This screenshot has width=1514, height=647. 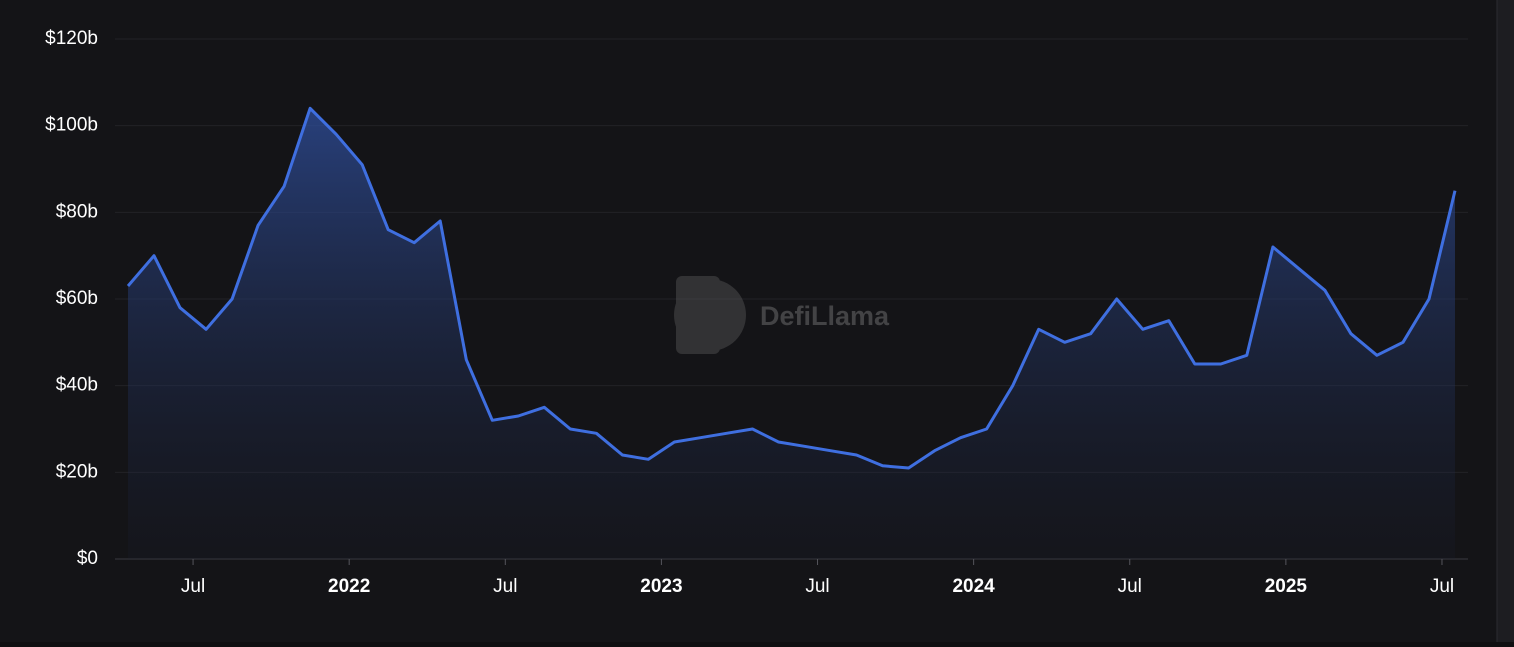 What do you see at coordinates (77, 211) in the screenshot?
I see `y-tick-label: $80b` at bounding box center [77, 211].